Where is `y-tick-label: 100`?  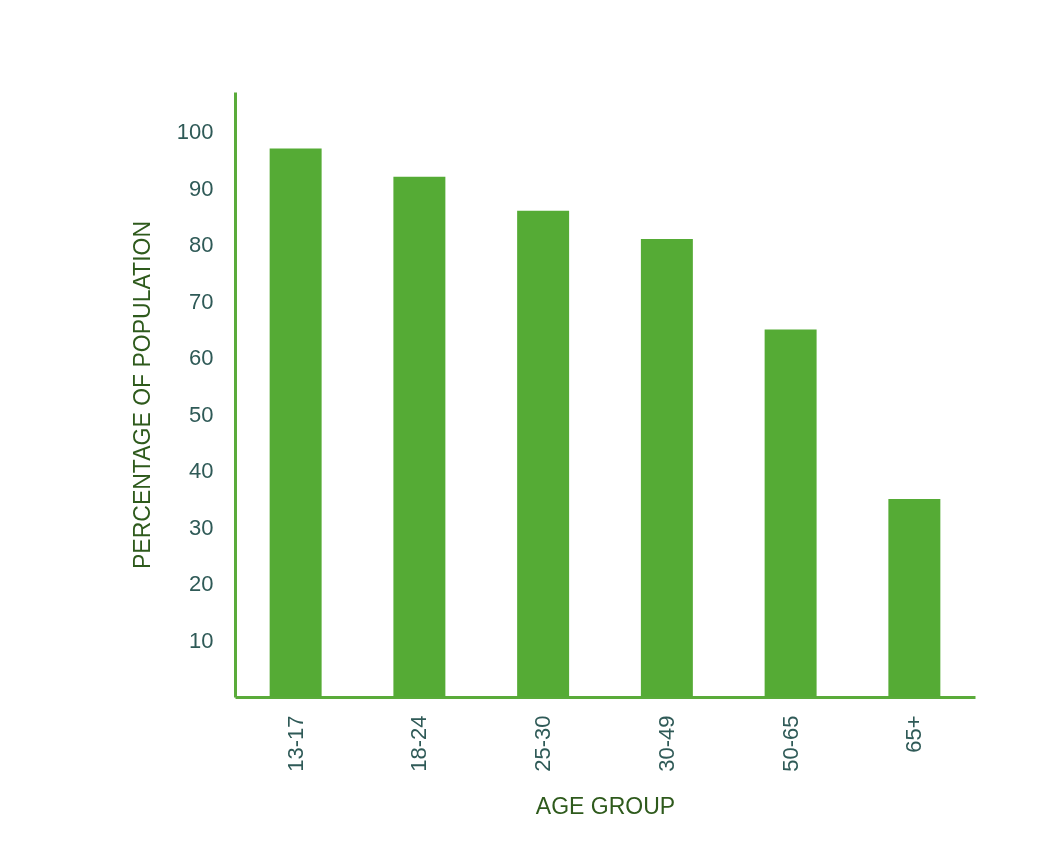
y-tick-label: 100 is located at coordinates (195, 132).